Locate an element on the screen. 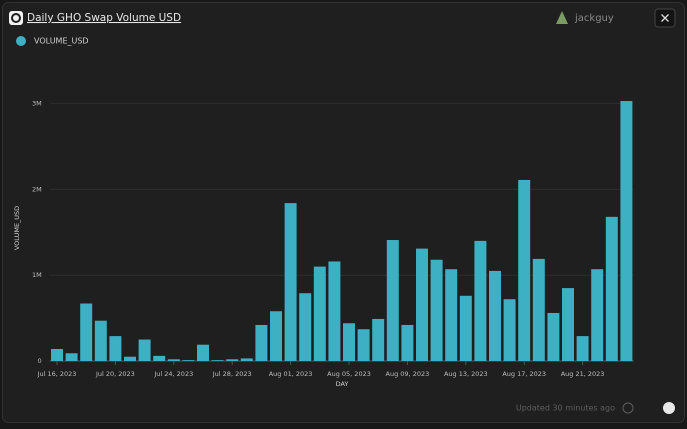 The width and height of the screenshot is (687, 429). y-tick-label: 1M is located at coordinates (37, 275).